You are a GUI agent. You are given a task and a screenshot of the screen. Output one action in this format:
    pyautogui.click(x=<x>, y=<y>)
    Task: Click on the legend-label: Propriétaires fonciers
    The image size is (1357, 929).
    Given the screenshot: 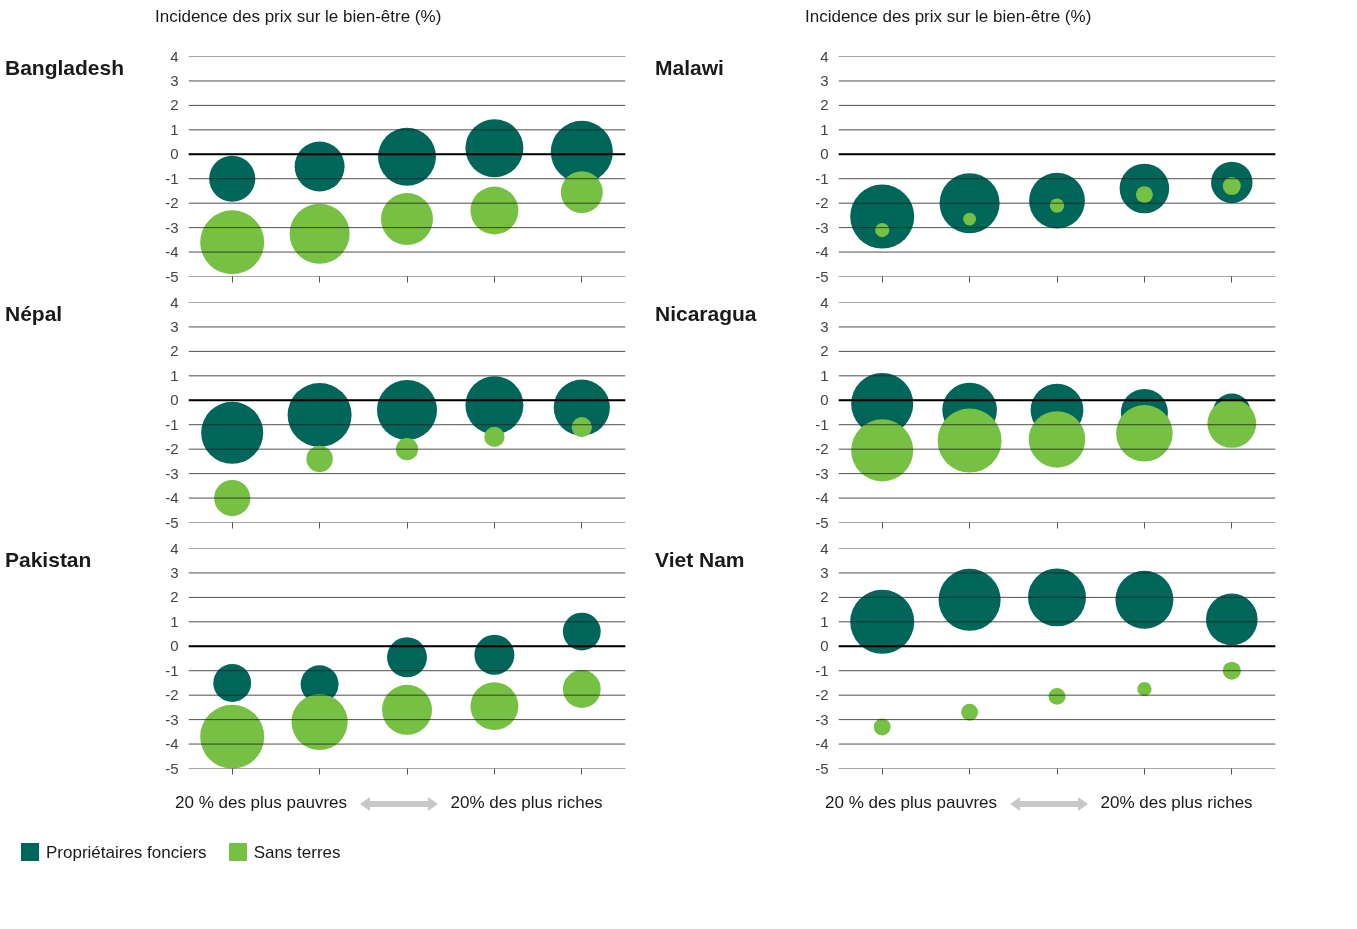 What is the action you would take?
    pyautogui.click(x=126, y=852)
    